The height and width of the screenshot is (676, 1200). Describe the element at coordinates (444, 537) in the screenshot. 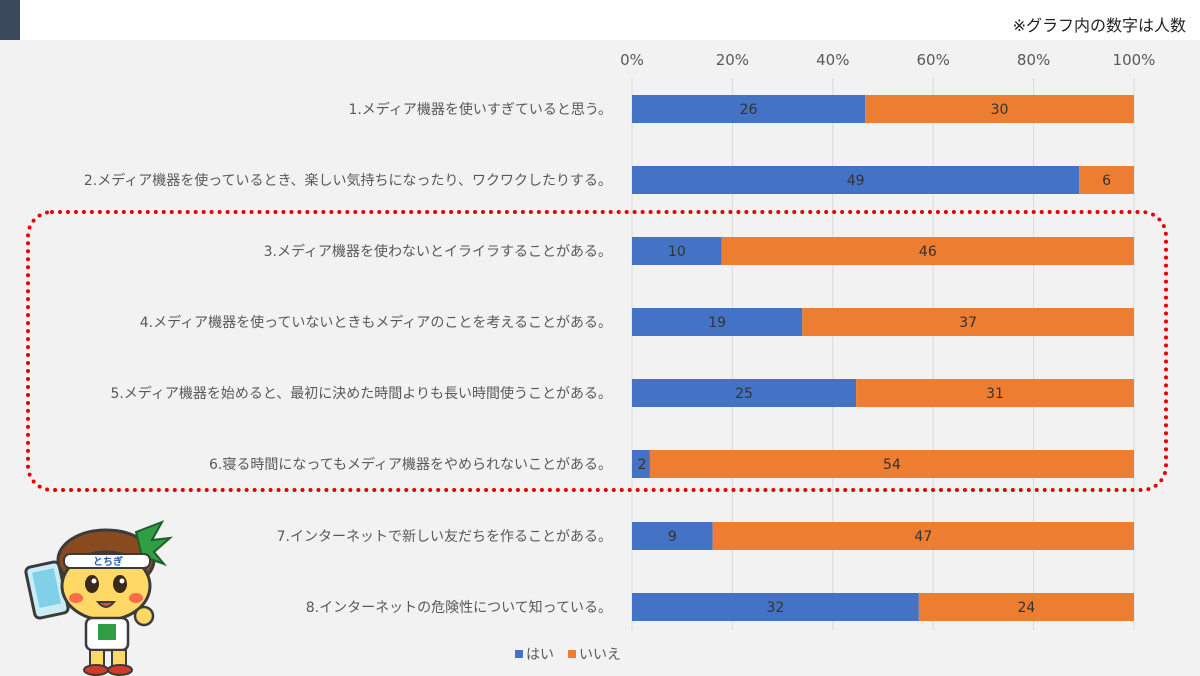

I see `category-label: 7.インターネットで新しい友だちを作ることがある。` at that location.